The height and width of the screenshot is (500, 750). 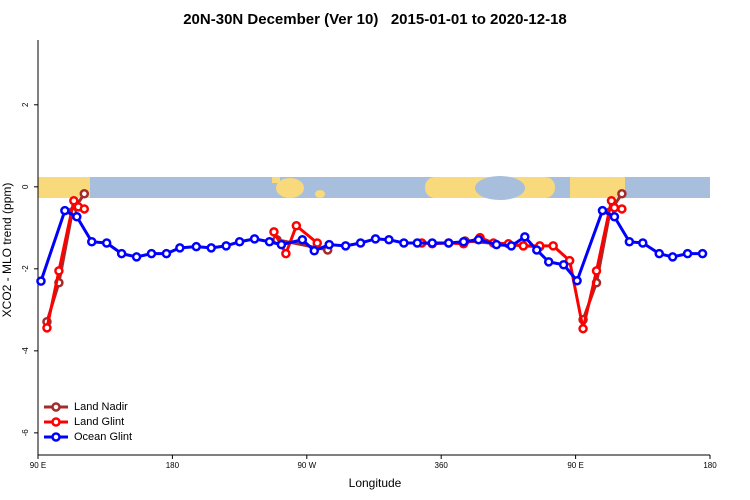 What do you see at coordinates (374, 188) in the screenshot?
I see `map-strip` at bounding box center [374, 188].